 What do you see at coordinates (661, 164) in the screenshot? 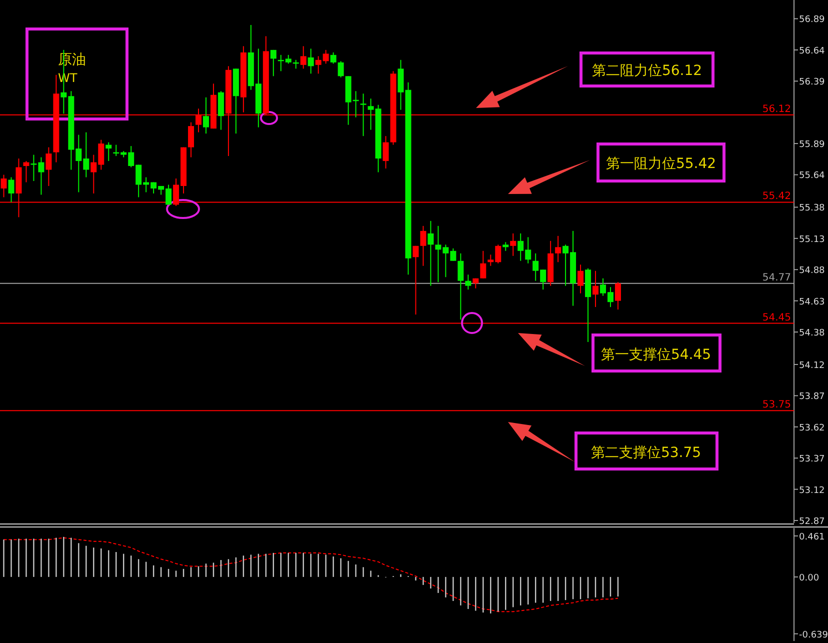
I see `annotation: 第一阻力位55.42` at bounding box center [661, 164].